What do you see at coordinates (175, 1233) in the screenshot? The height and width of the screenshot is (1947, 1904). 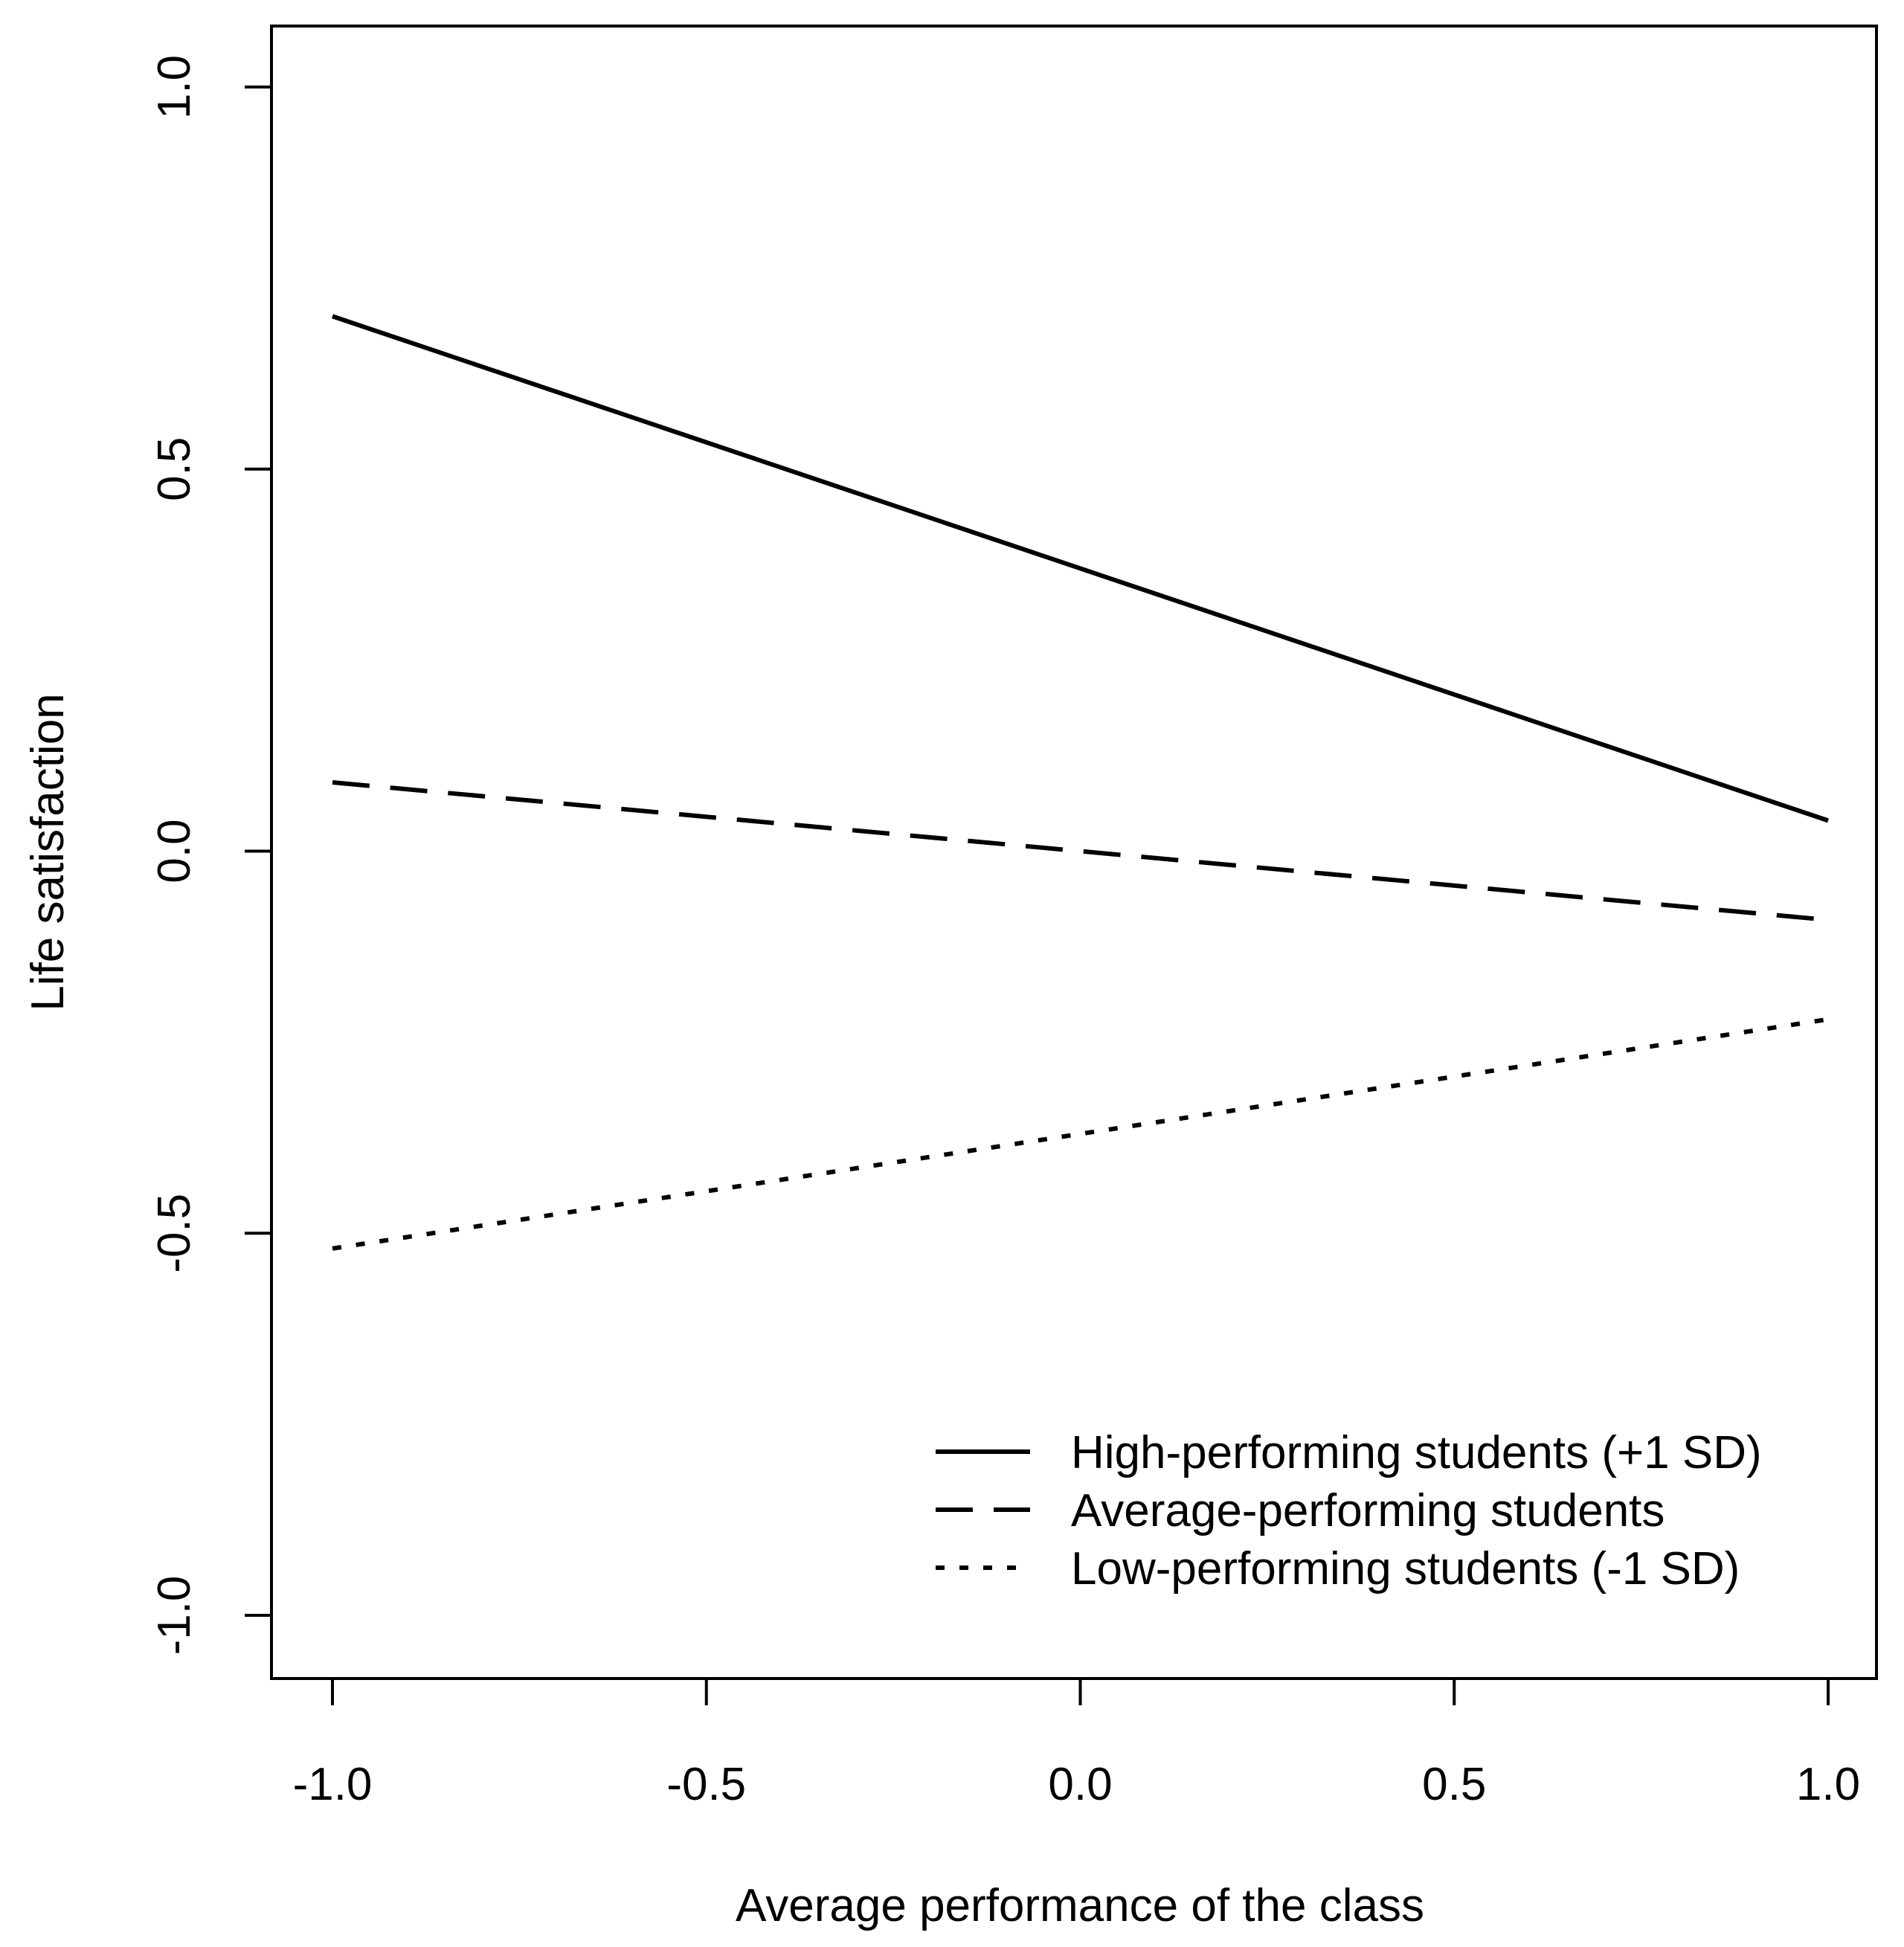 I see `y-tick-label: -0.5` at bounding box center [175, 1233].